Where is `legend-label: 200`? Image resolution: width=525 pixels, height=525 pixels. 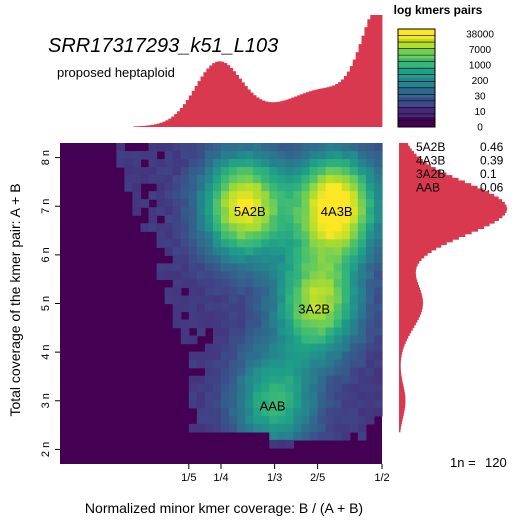 legend-label: 200 is located at coordinates (480, 81).